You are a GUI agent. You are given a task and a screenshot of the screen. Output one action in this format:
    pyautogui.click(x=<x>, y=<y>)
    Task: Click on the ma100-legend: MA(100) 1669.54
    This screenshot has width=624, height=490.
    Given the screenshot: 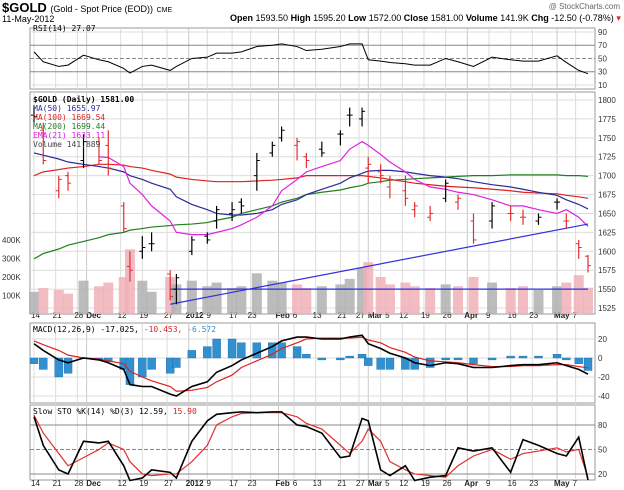 What is the action you would take?
    pyautogui.click(x=69, y=117)
    